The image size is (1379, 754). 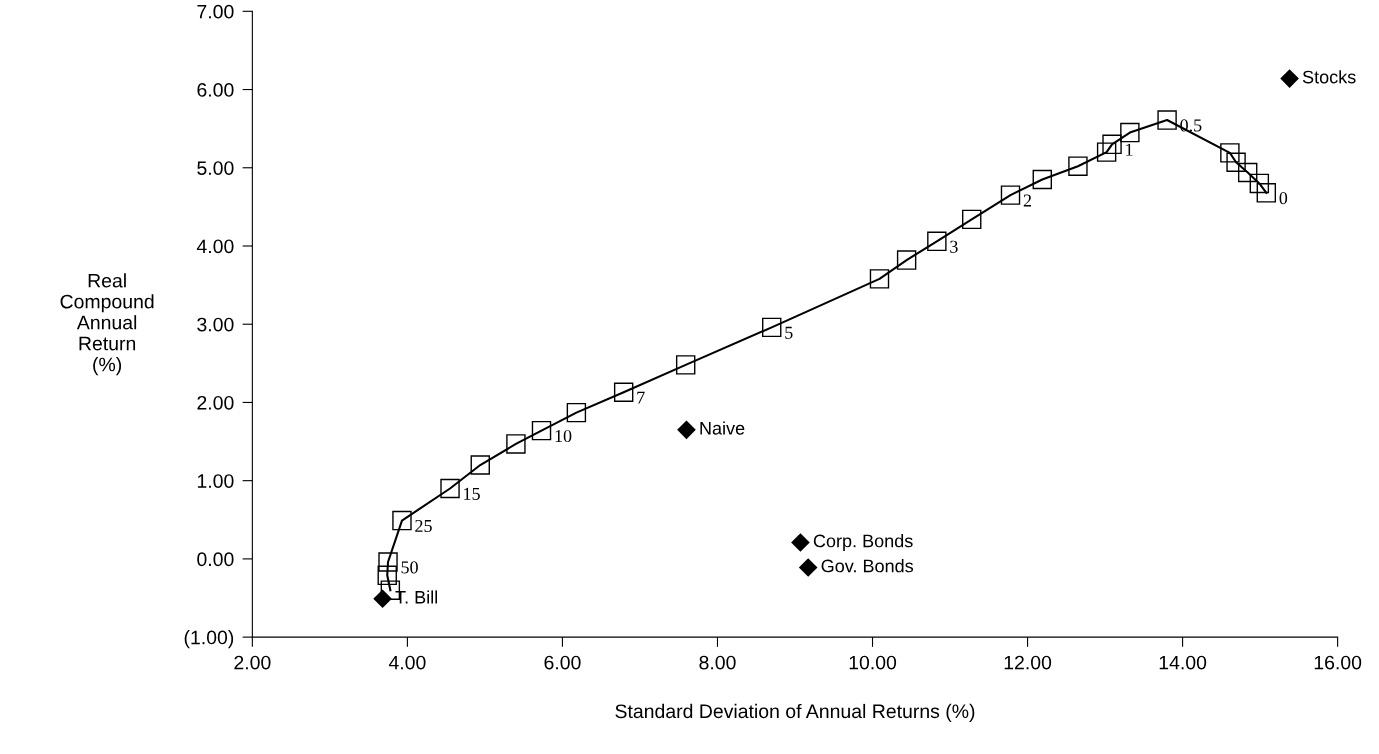 I want to click on annotation: 1, so click(x=1129, y=149).